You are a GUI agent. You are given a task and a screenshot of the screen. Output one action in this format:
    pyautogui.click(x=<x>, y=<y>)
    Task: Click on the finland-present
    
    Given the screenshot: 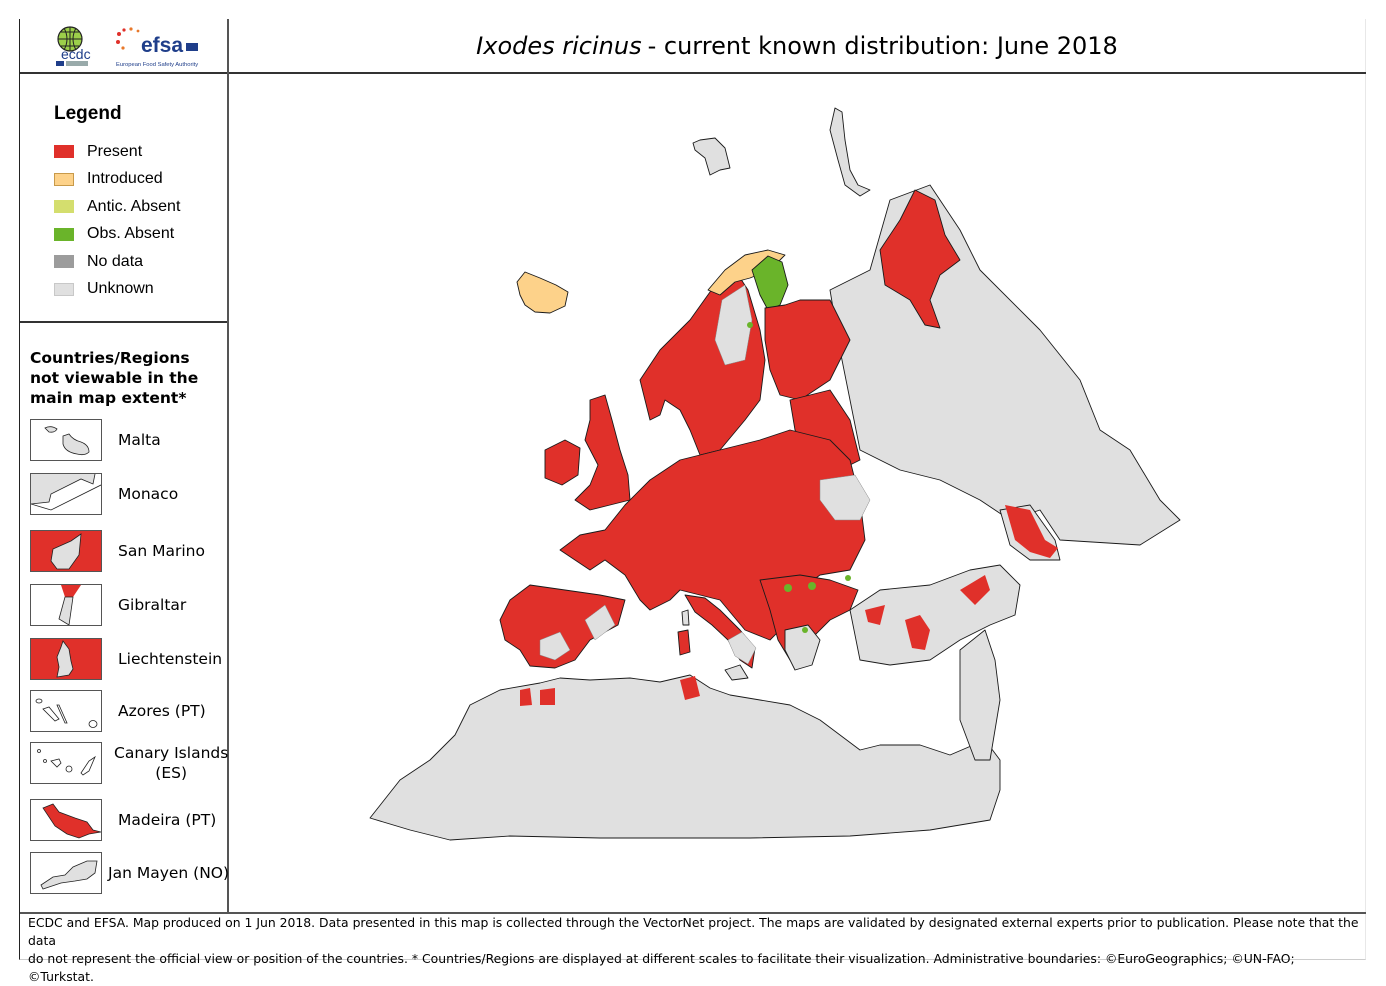 What is the action you would take?
    pyautogui.click(x=807, y=350)
    